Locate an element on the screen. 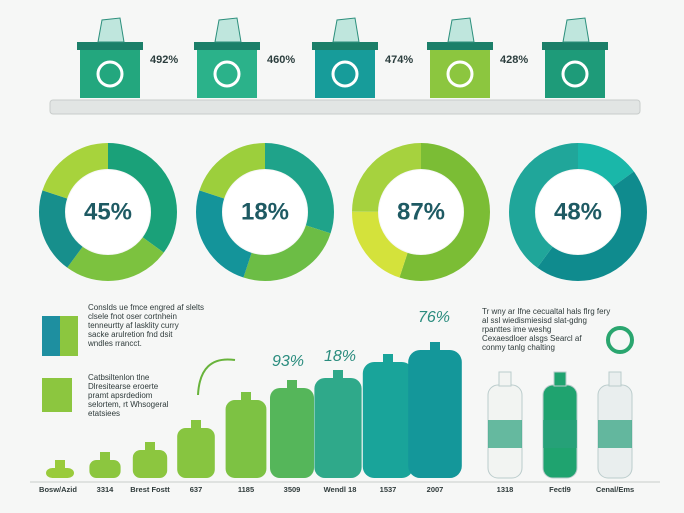  bottom-label: 1318 is located at coordinates (505, 489).